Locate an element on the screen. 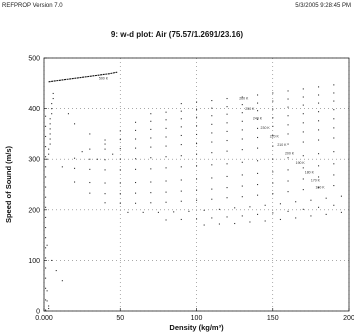  isotherm-label: 200 K is located at coordinates (290, 154).